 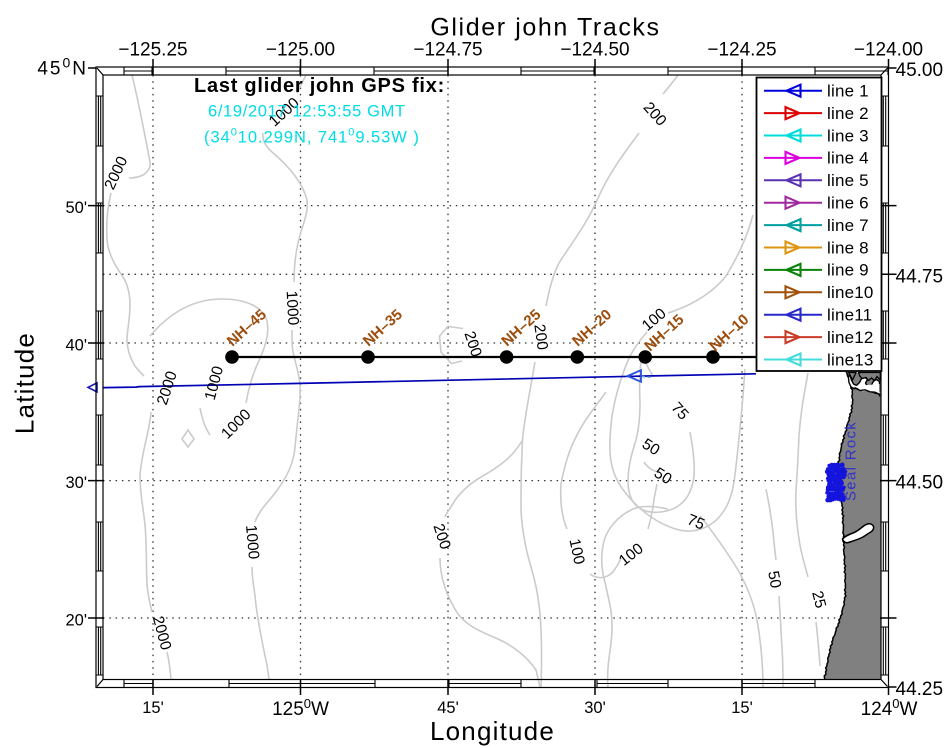 What do you see at coordinates (850, 337) in the screenshot?
I see `svg-text: line12` at bounding box center [850, 337].